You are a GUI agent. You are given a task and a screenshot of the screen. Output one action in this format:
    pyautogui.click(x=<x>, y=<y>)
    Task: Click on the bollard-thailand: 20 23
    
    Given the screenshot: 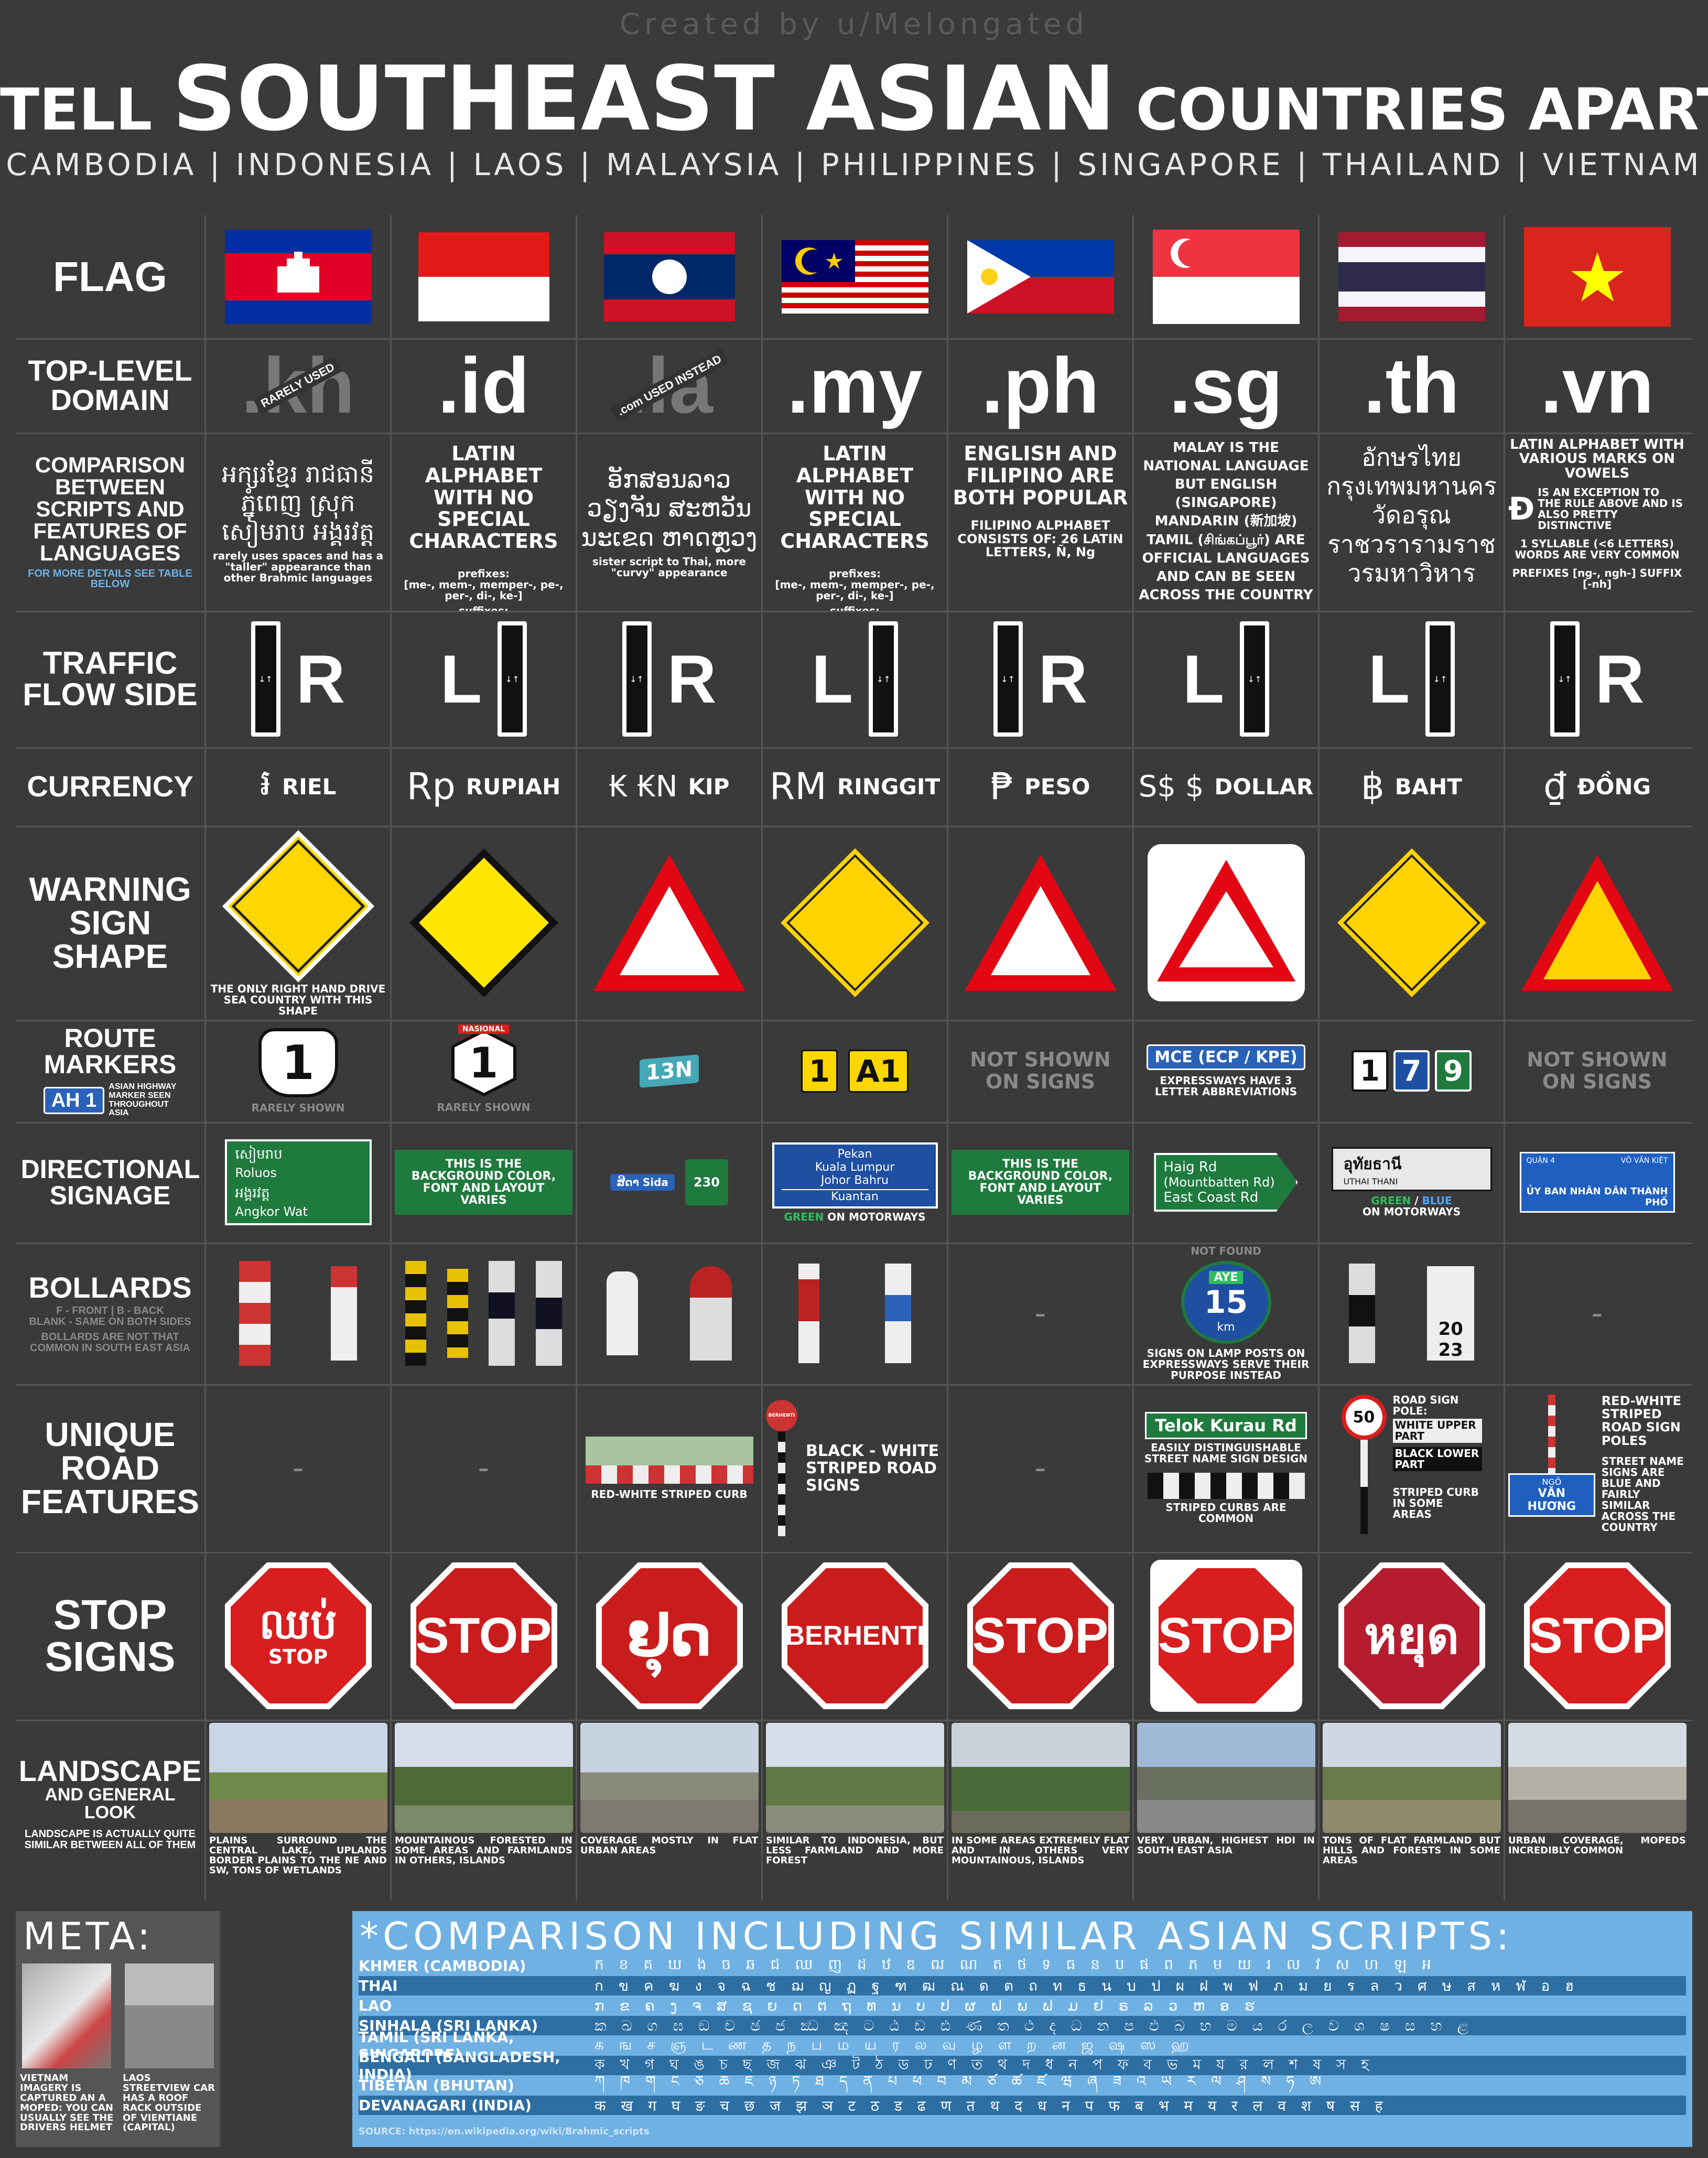 What is the action you would take?
    pyautogui.click(x=1411, y=1313)
    